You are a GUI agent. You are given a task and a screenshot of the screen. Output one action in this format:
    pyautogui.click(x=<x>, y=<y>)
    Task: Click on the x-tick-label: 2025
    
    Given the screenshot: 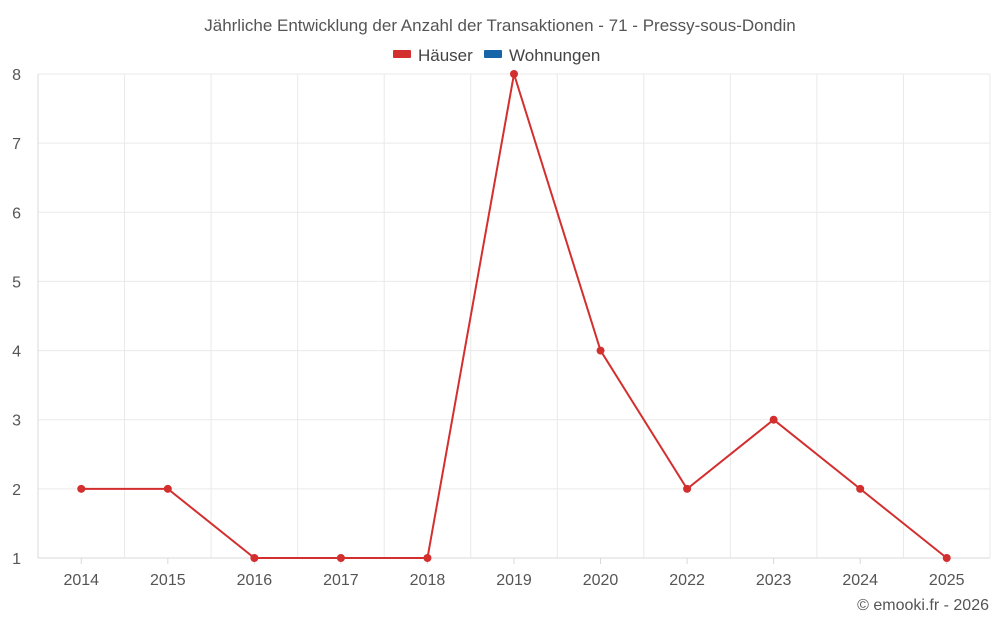 What is the action you would take?
    pyautogui.click(x=947, y=580)
    